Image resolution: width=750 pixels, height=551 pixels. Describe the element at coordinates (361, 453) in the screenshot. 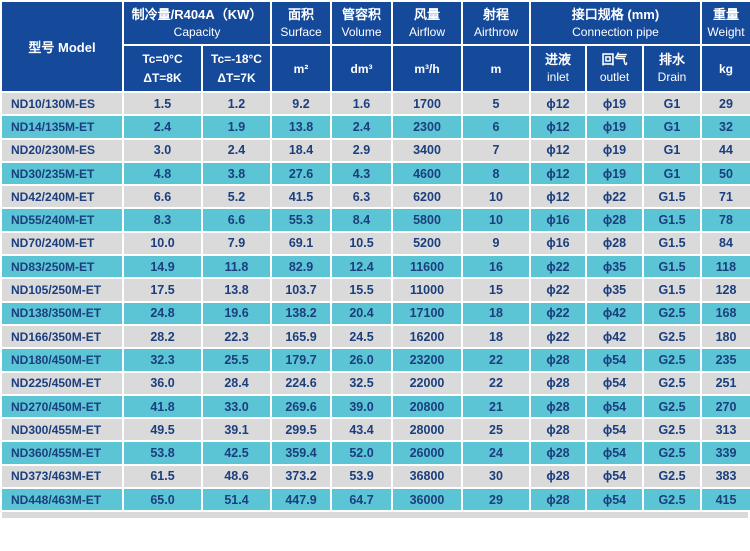

I see `cell-volume: 52.0` at that location.